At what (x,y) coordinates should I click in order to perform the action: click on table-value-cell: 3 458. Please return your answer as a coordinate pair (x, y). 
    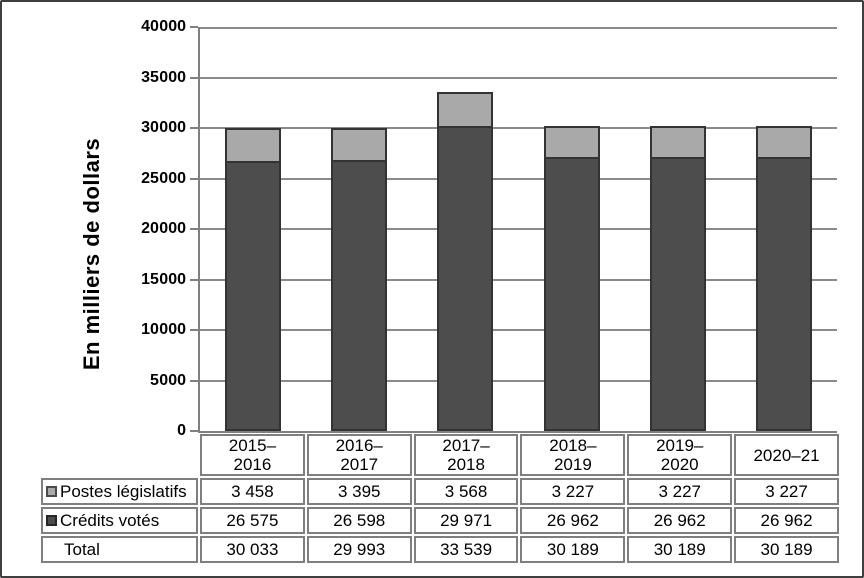
    Looking at the image, I should click on (252, 491).